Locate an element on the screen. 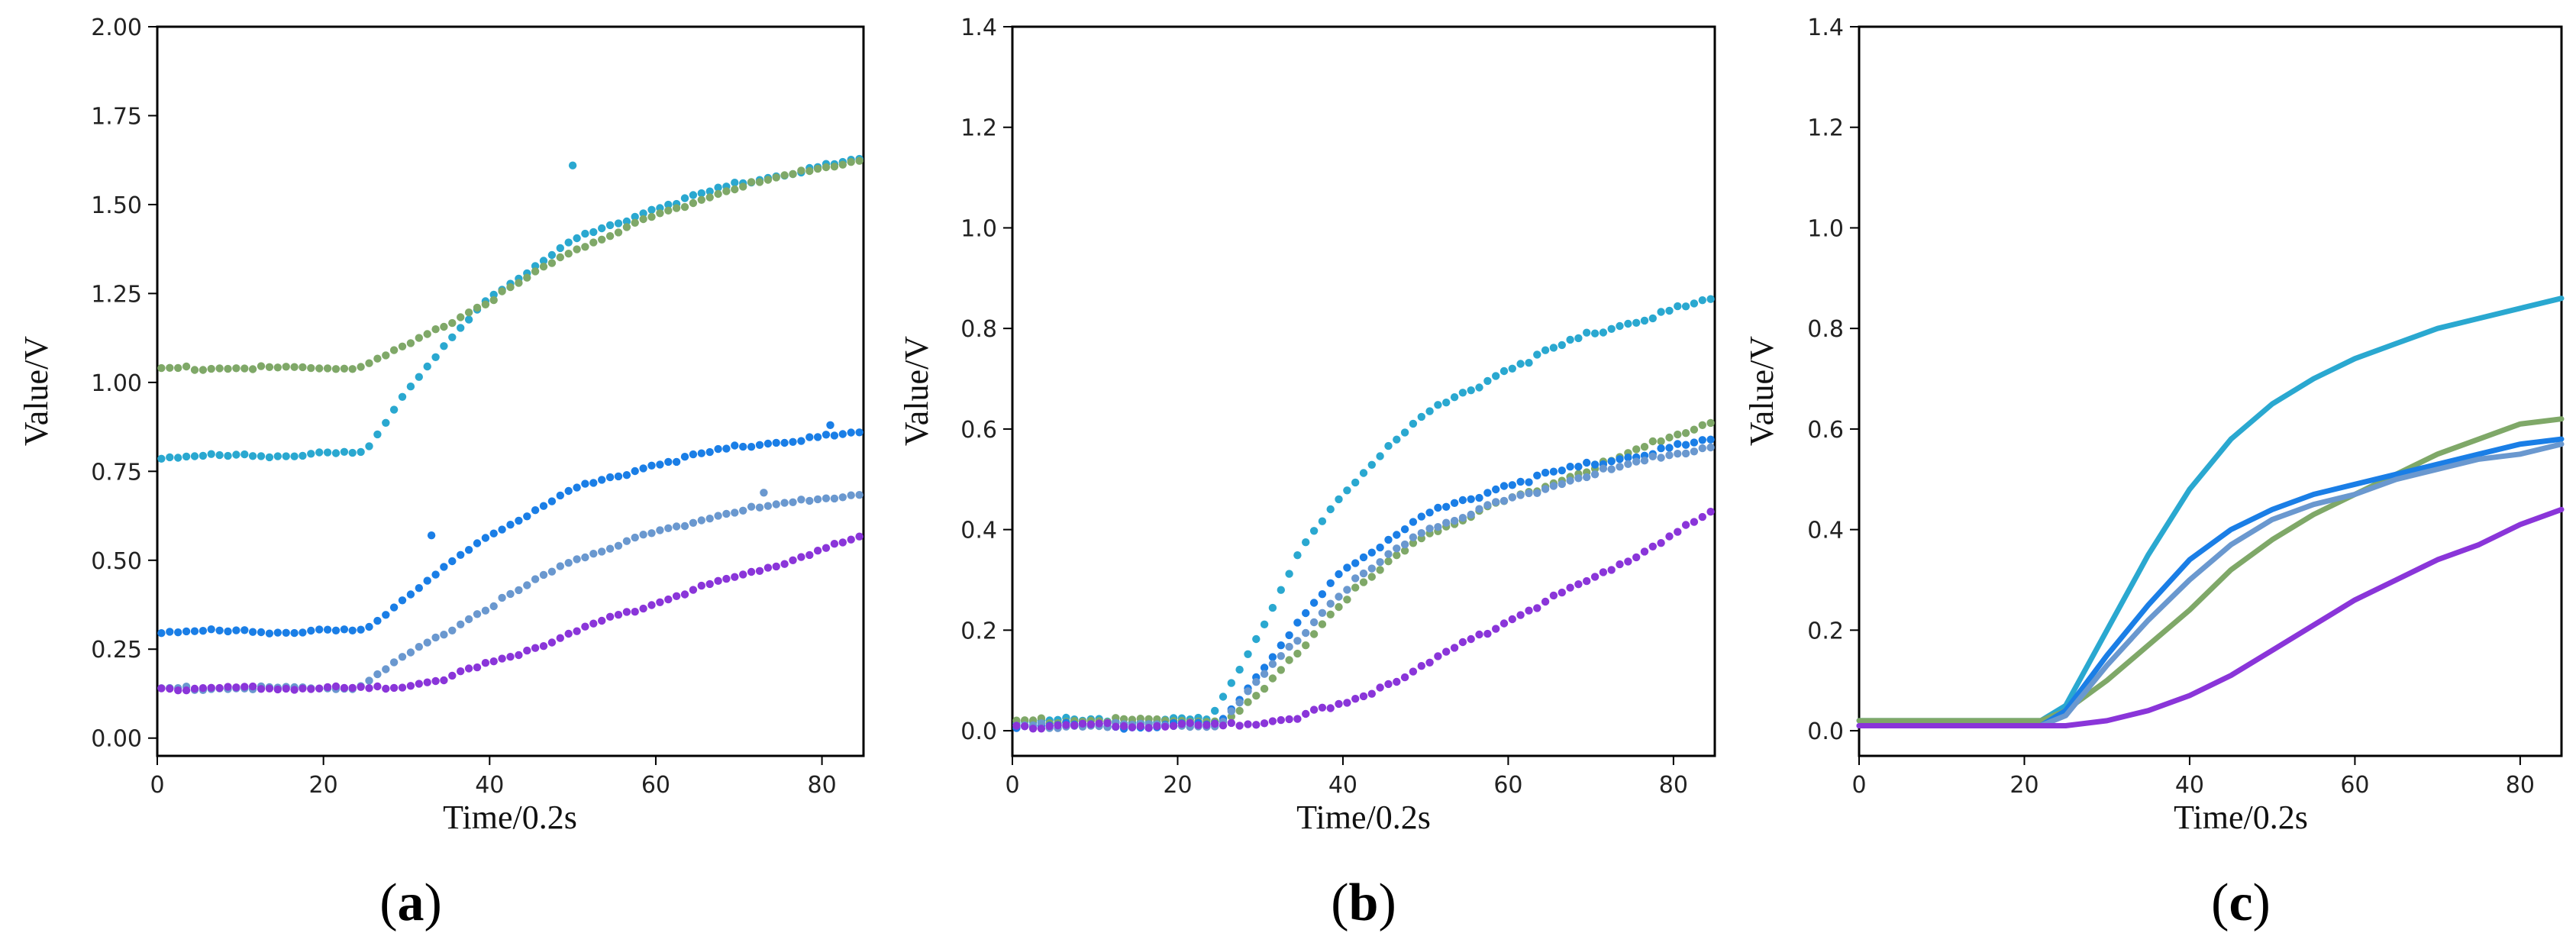 The width and height of the screenshot is (2576, 946). y-tick-label-c: 1.2 is located at coordinates (1825, 128).